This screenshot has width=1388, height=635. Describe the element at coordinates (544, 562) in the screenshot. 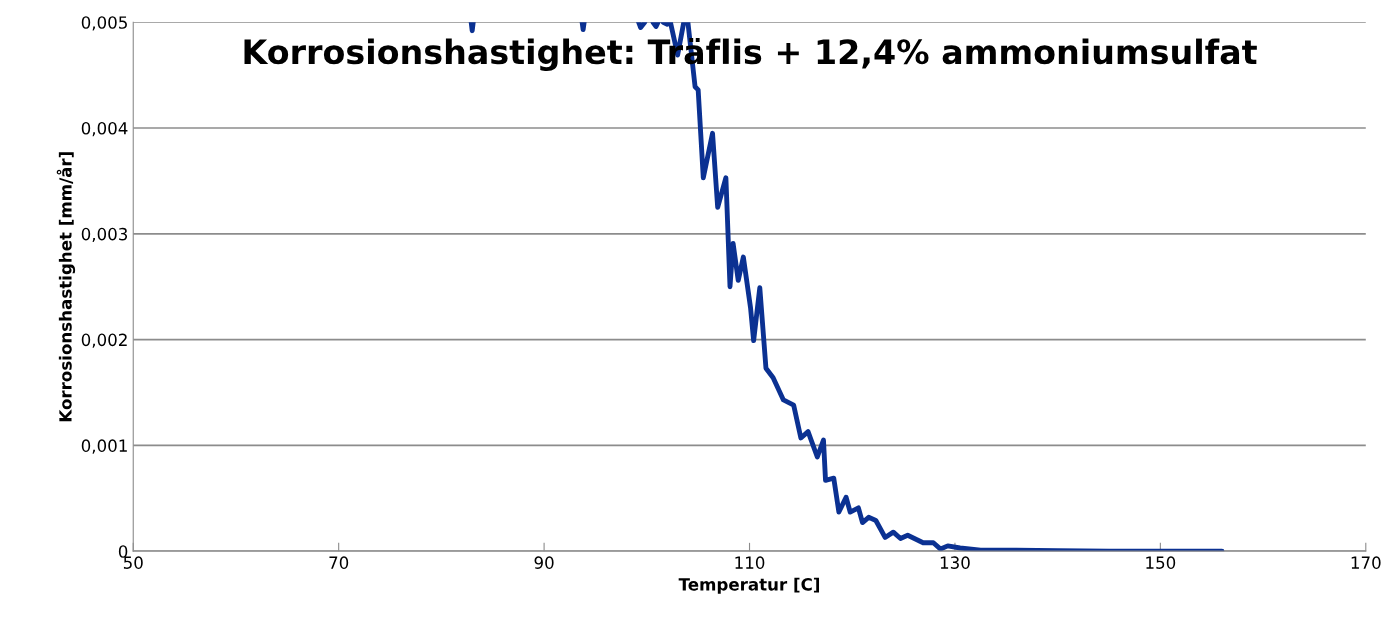

I see `x-tick-label: 90` at that location.